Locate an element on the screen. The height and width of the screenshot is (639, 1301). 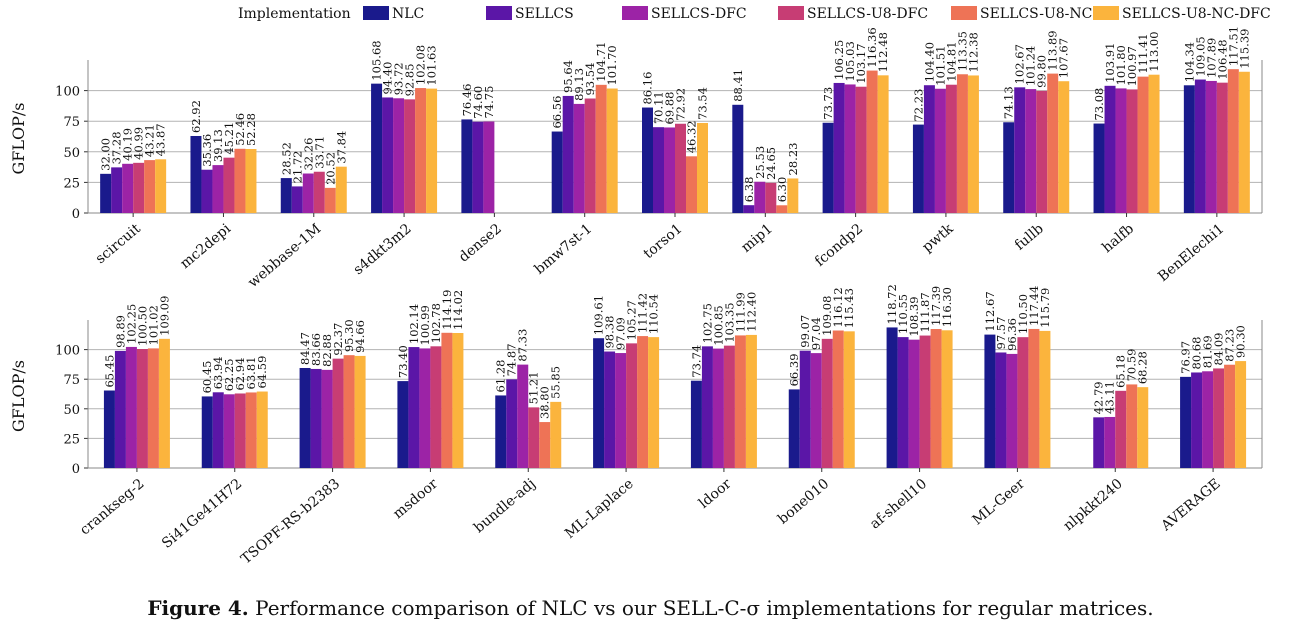
bar-halfb-sellcs is located at coordinates (1110, 149).